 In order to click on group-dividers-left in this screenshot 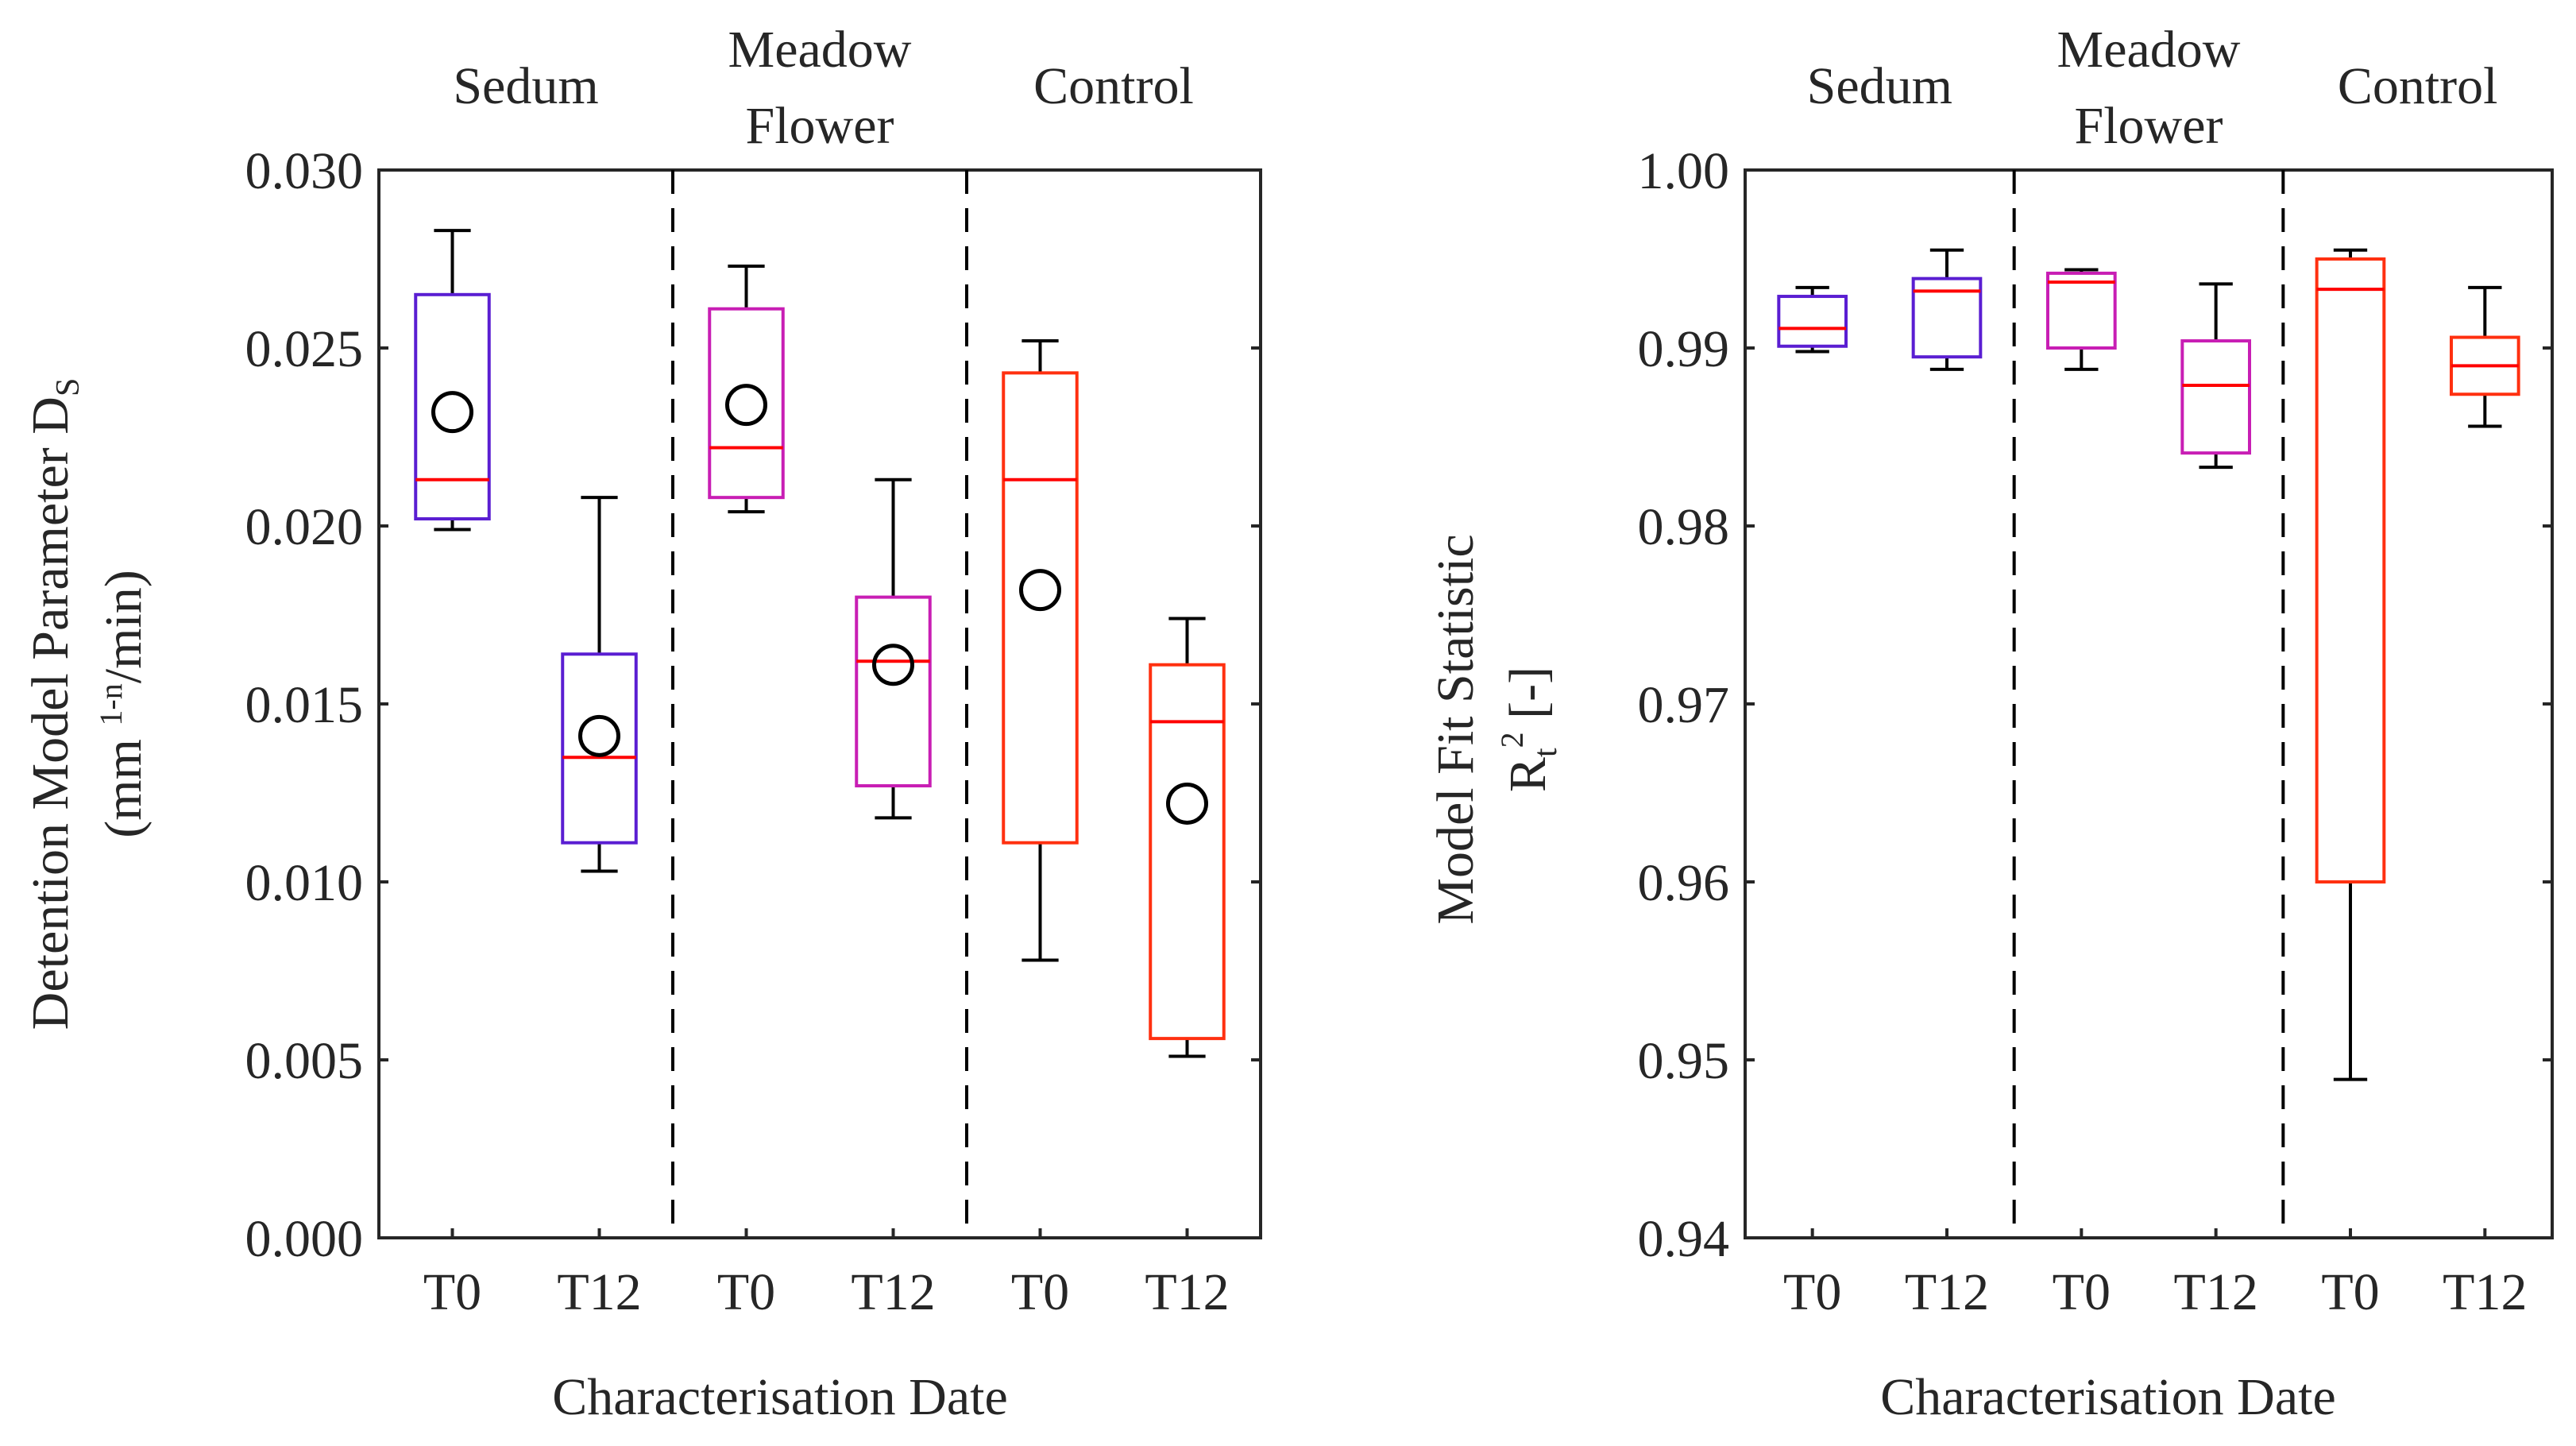, I will do `click(819, 704)`.